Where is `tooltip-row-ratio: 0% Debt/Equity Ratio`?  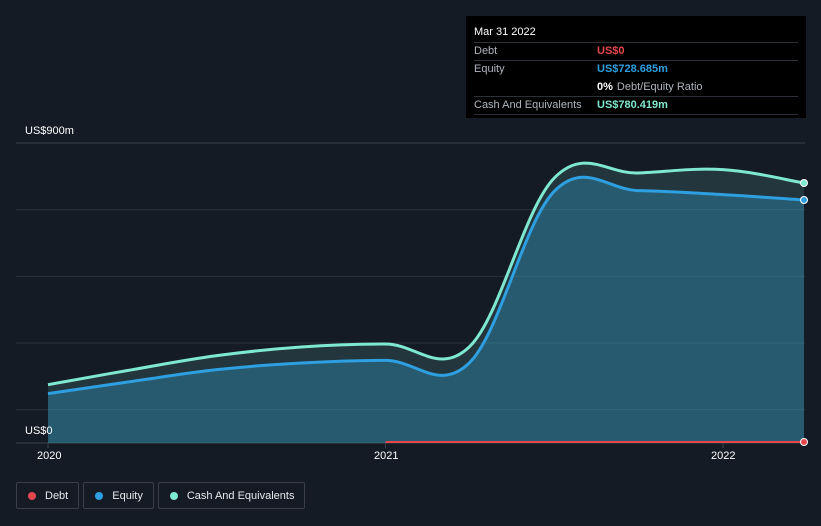 tooltip-row-ratio: 0% Debt/Equity Ratio is located at coordinates (636, 87).